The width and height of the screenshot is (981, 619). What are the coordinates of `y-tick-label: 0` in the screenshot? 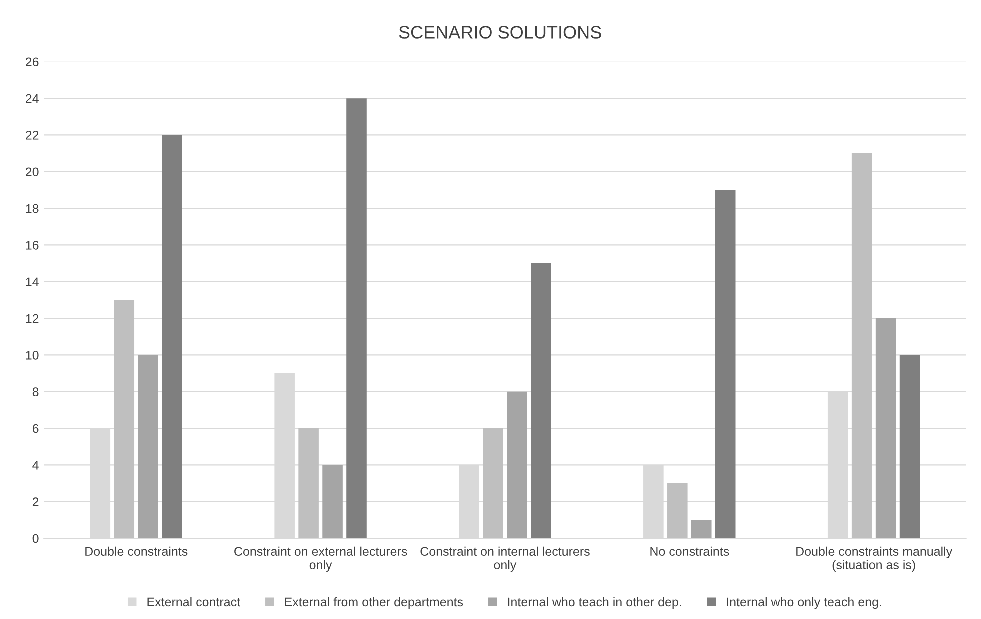 It's located at (35, 539).